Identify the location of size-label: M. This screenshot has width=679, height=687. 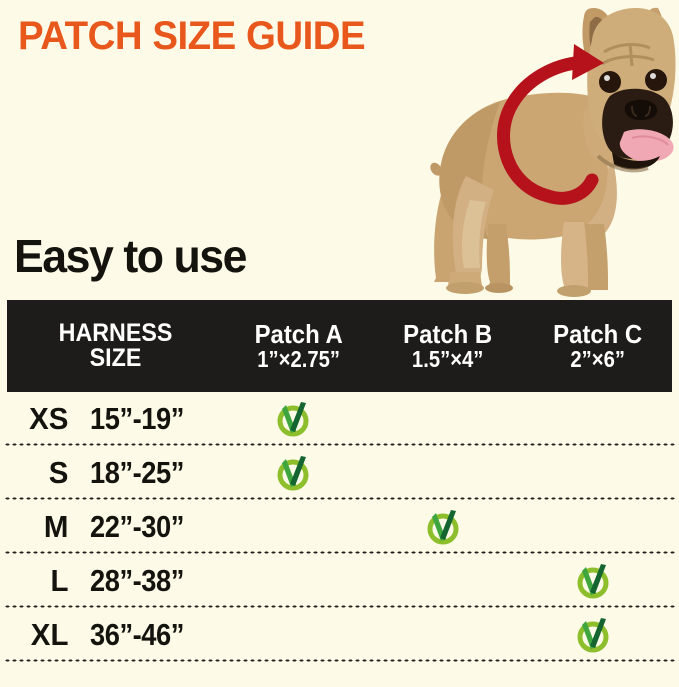
(56, 526).